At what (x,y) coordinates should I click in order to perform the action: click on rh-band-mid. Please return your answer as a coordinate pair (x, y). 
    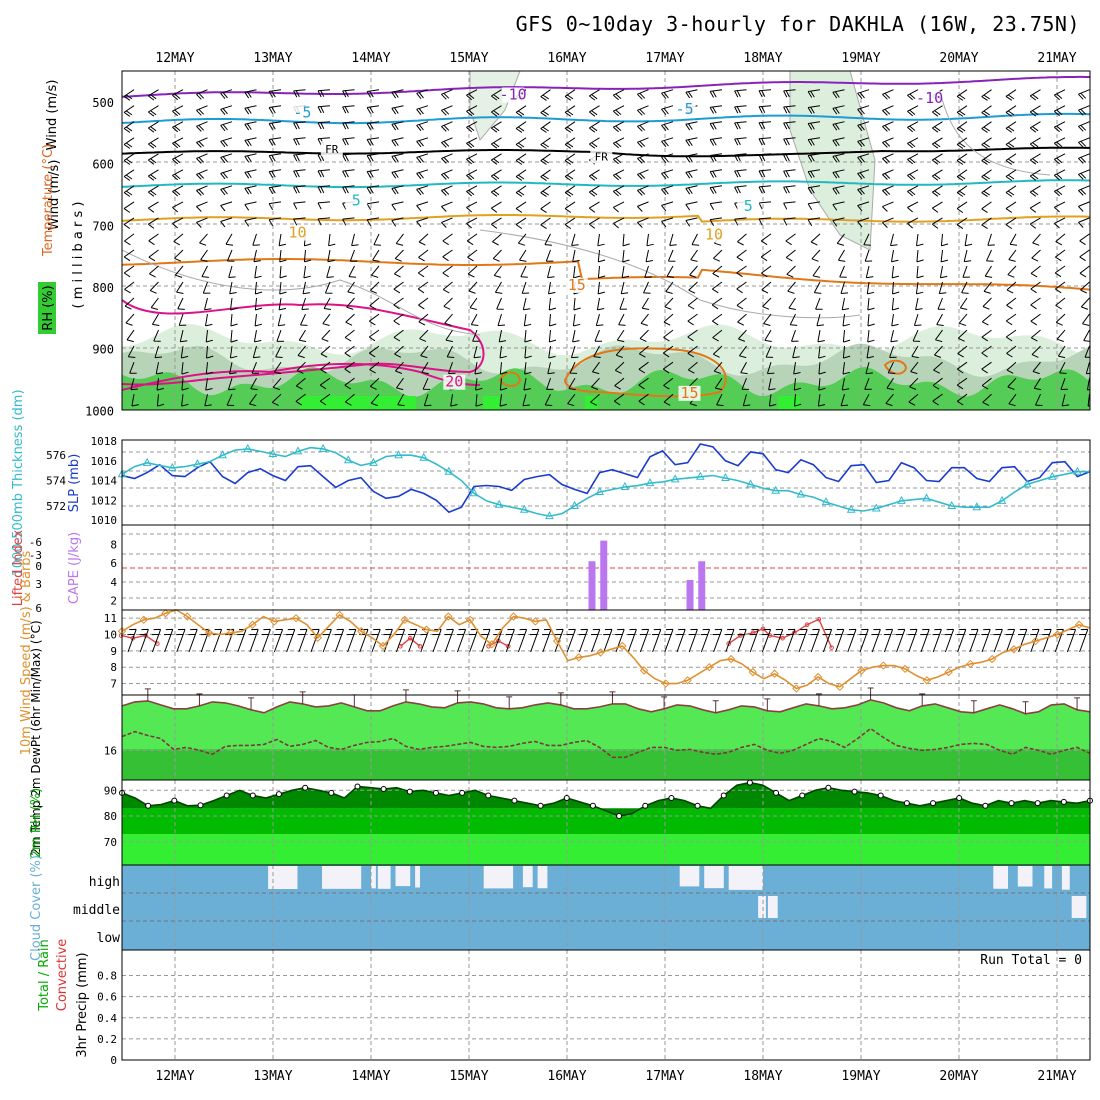
    Looking at the image, I should click on (606, 821).